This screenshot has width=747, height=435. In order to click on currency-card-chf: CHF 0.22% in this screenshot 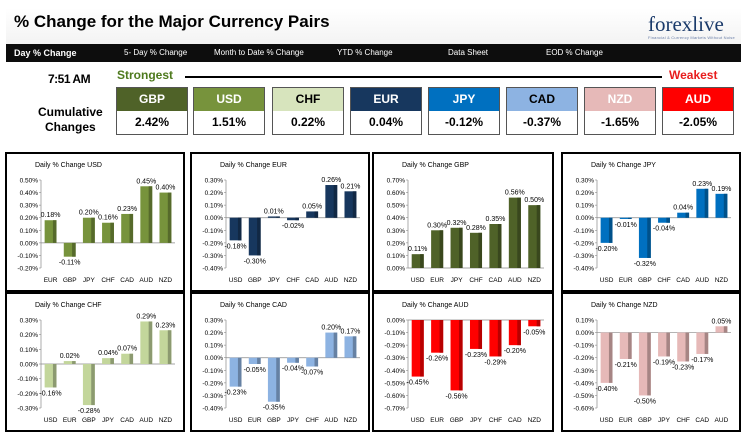, I will do `click(308, 111)`.